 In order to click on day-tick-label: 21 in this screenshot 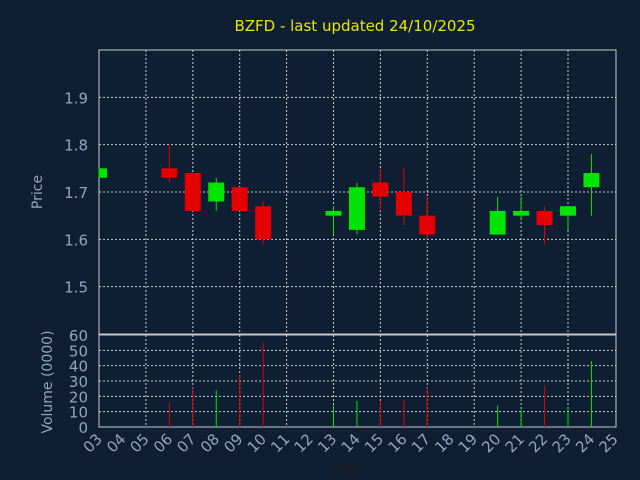, I will do `click(515, 443)`.